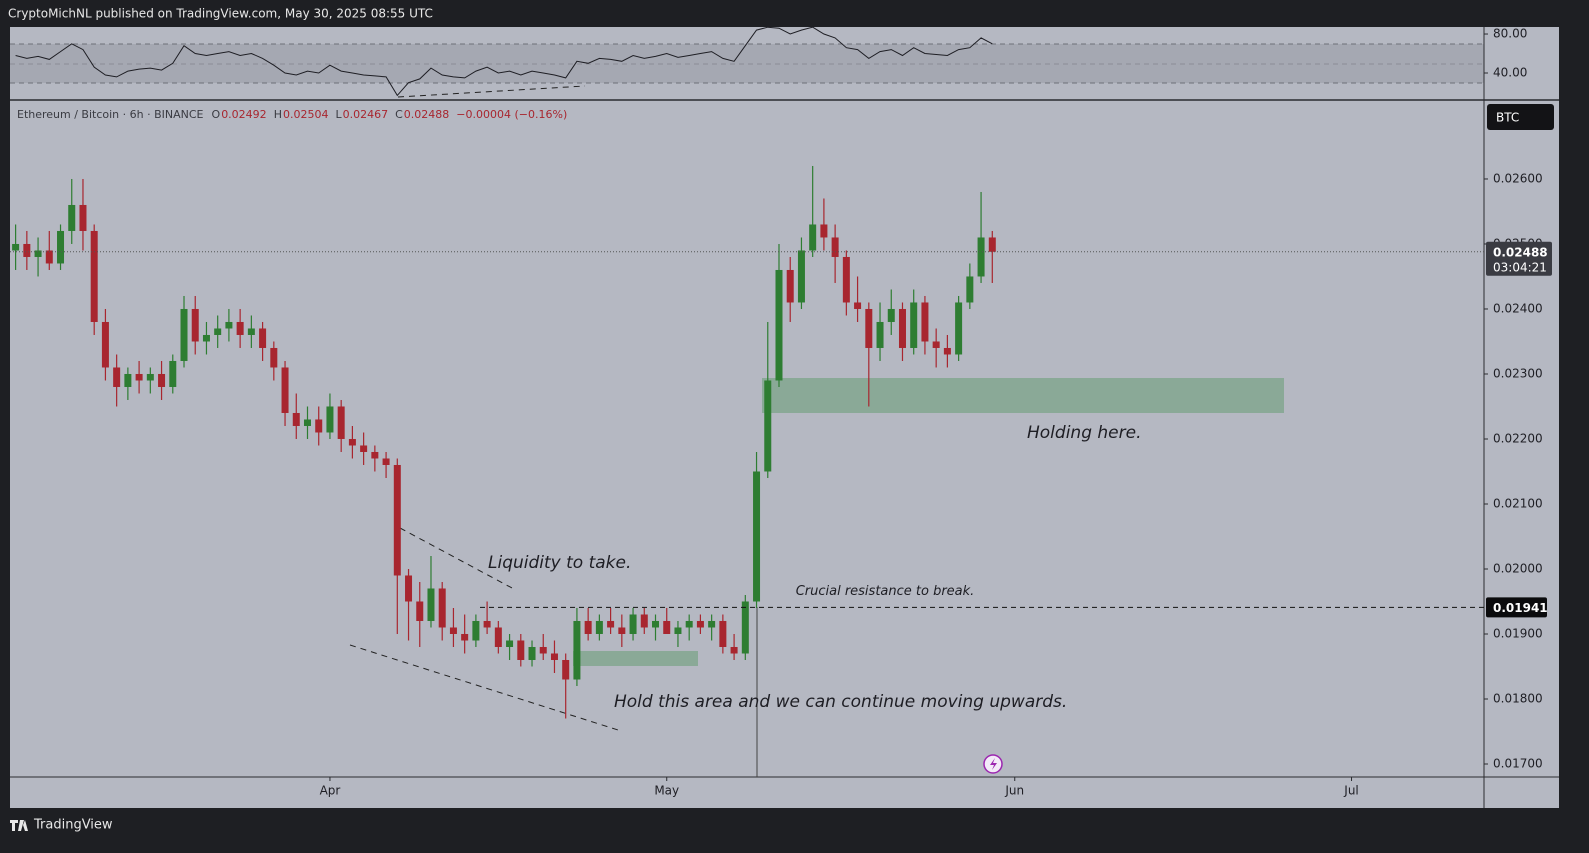  What do you see at coordinates (635, 658) in the screenshot?
I see `support-zone` at bounding box center [635, 658].